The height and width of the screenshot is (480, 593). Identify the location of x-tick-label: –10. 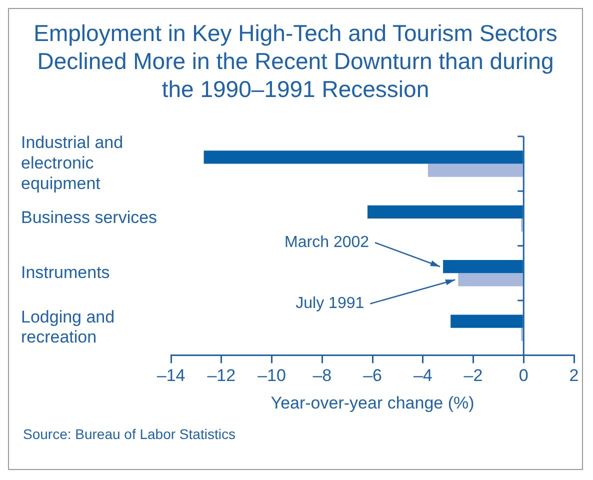
(272, 376).